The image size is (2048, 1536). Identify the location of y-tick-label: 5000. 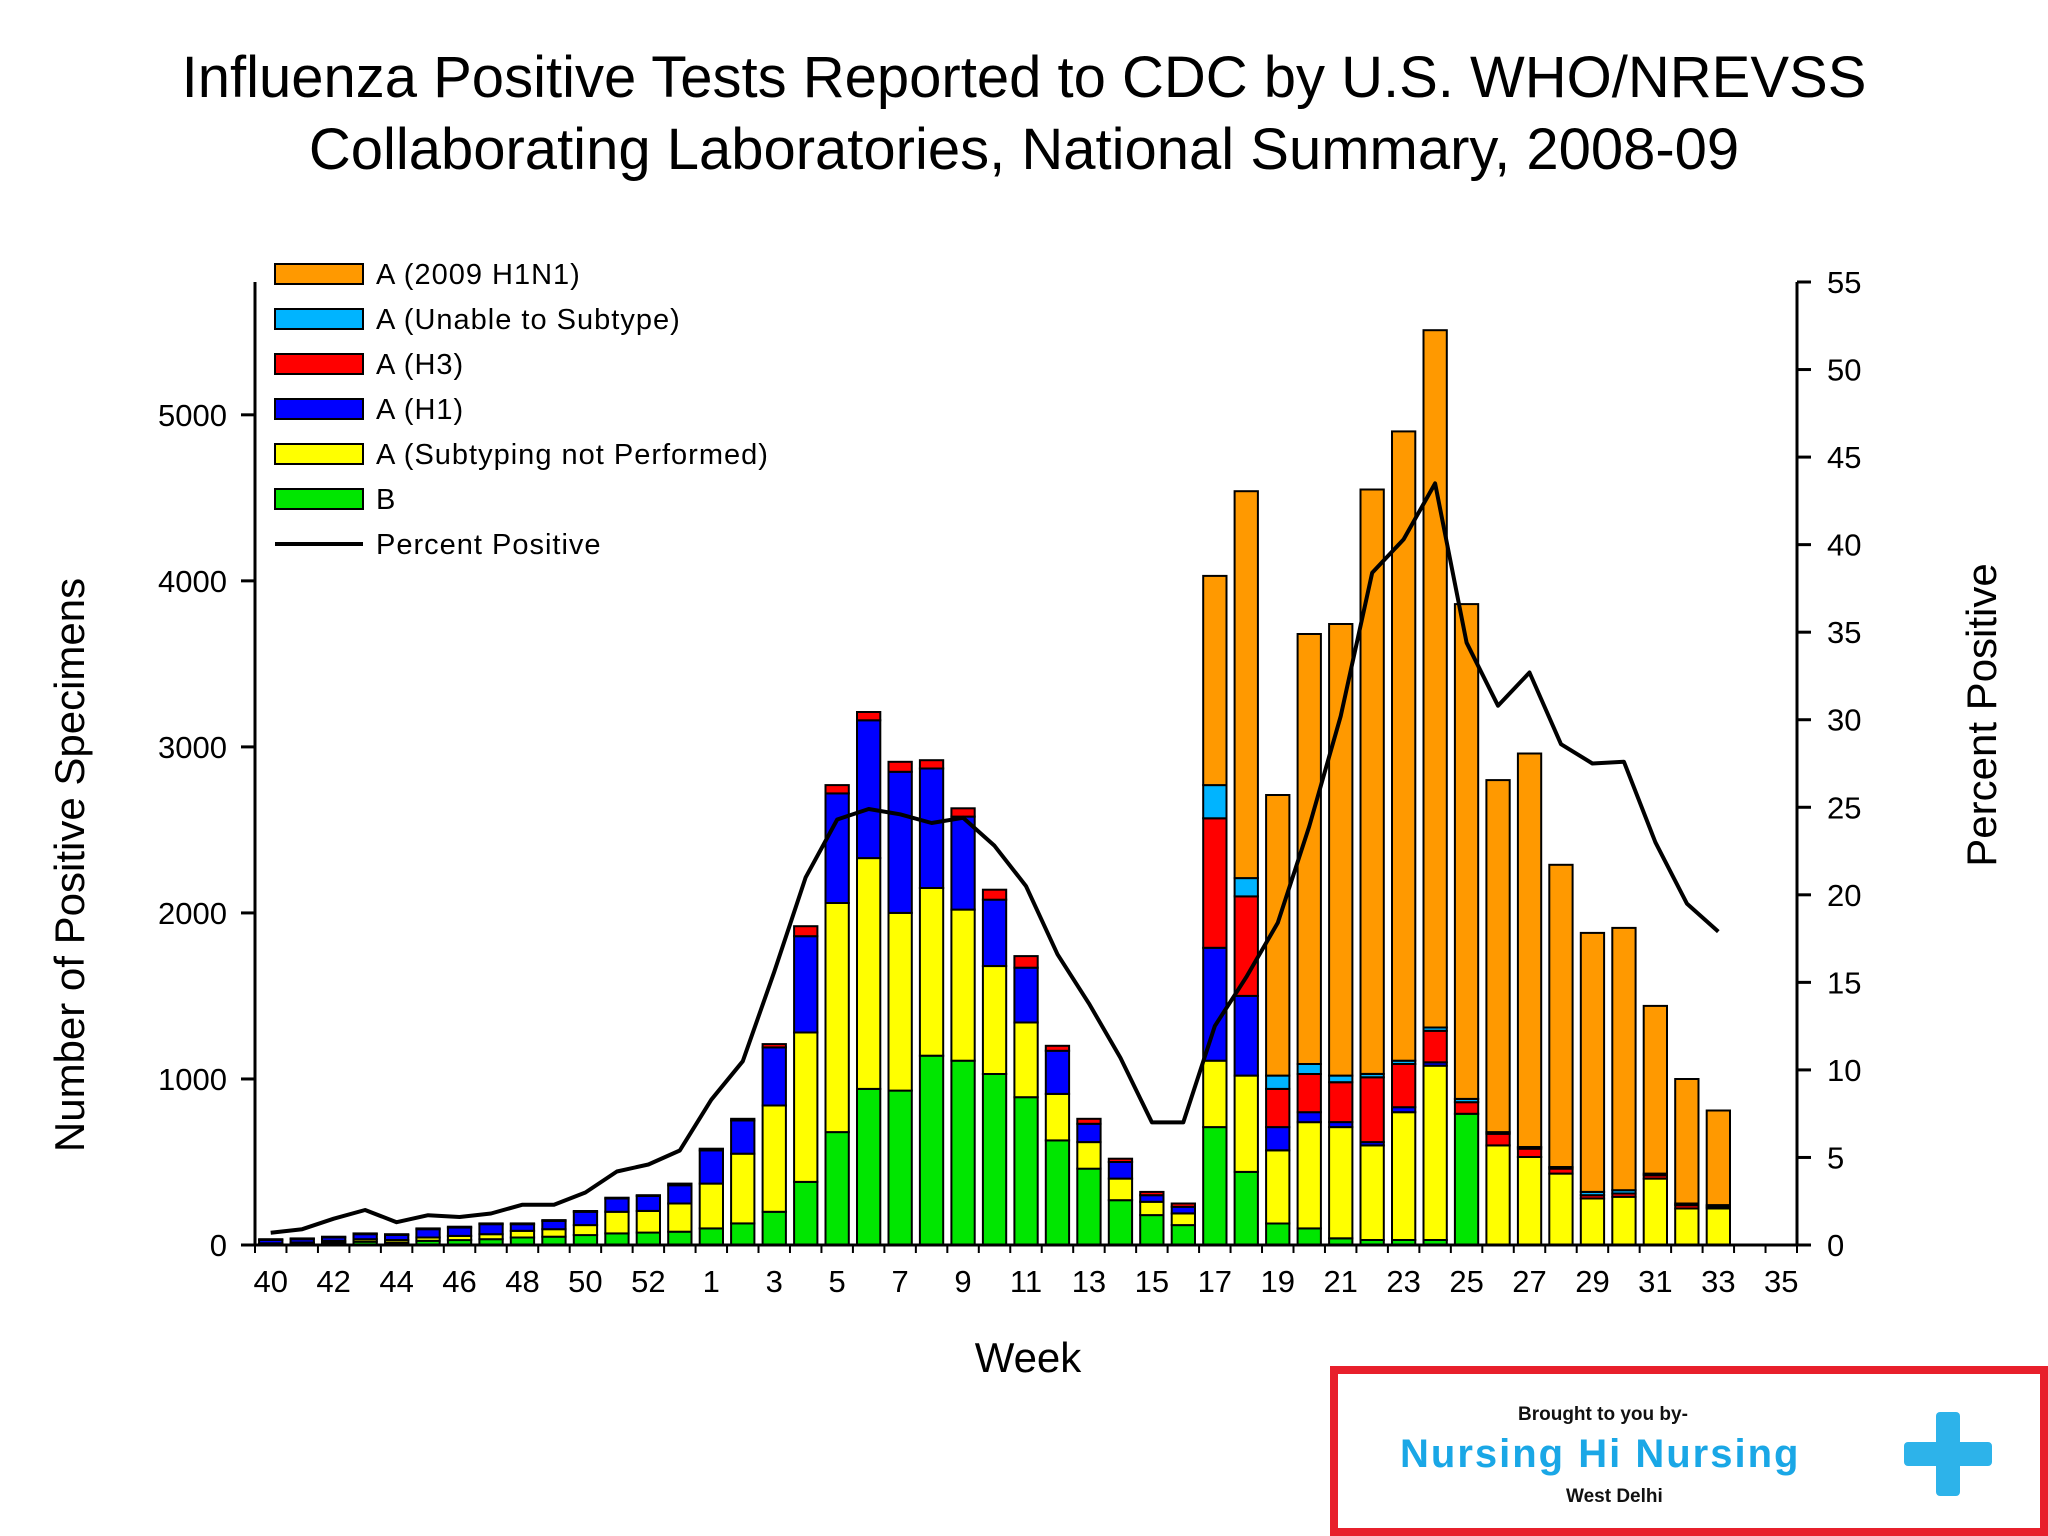
(192, 415).